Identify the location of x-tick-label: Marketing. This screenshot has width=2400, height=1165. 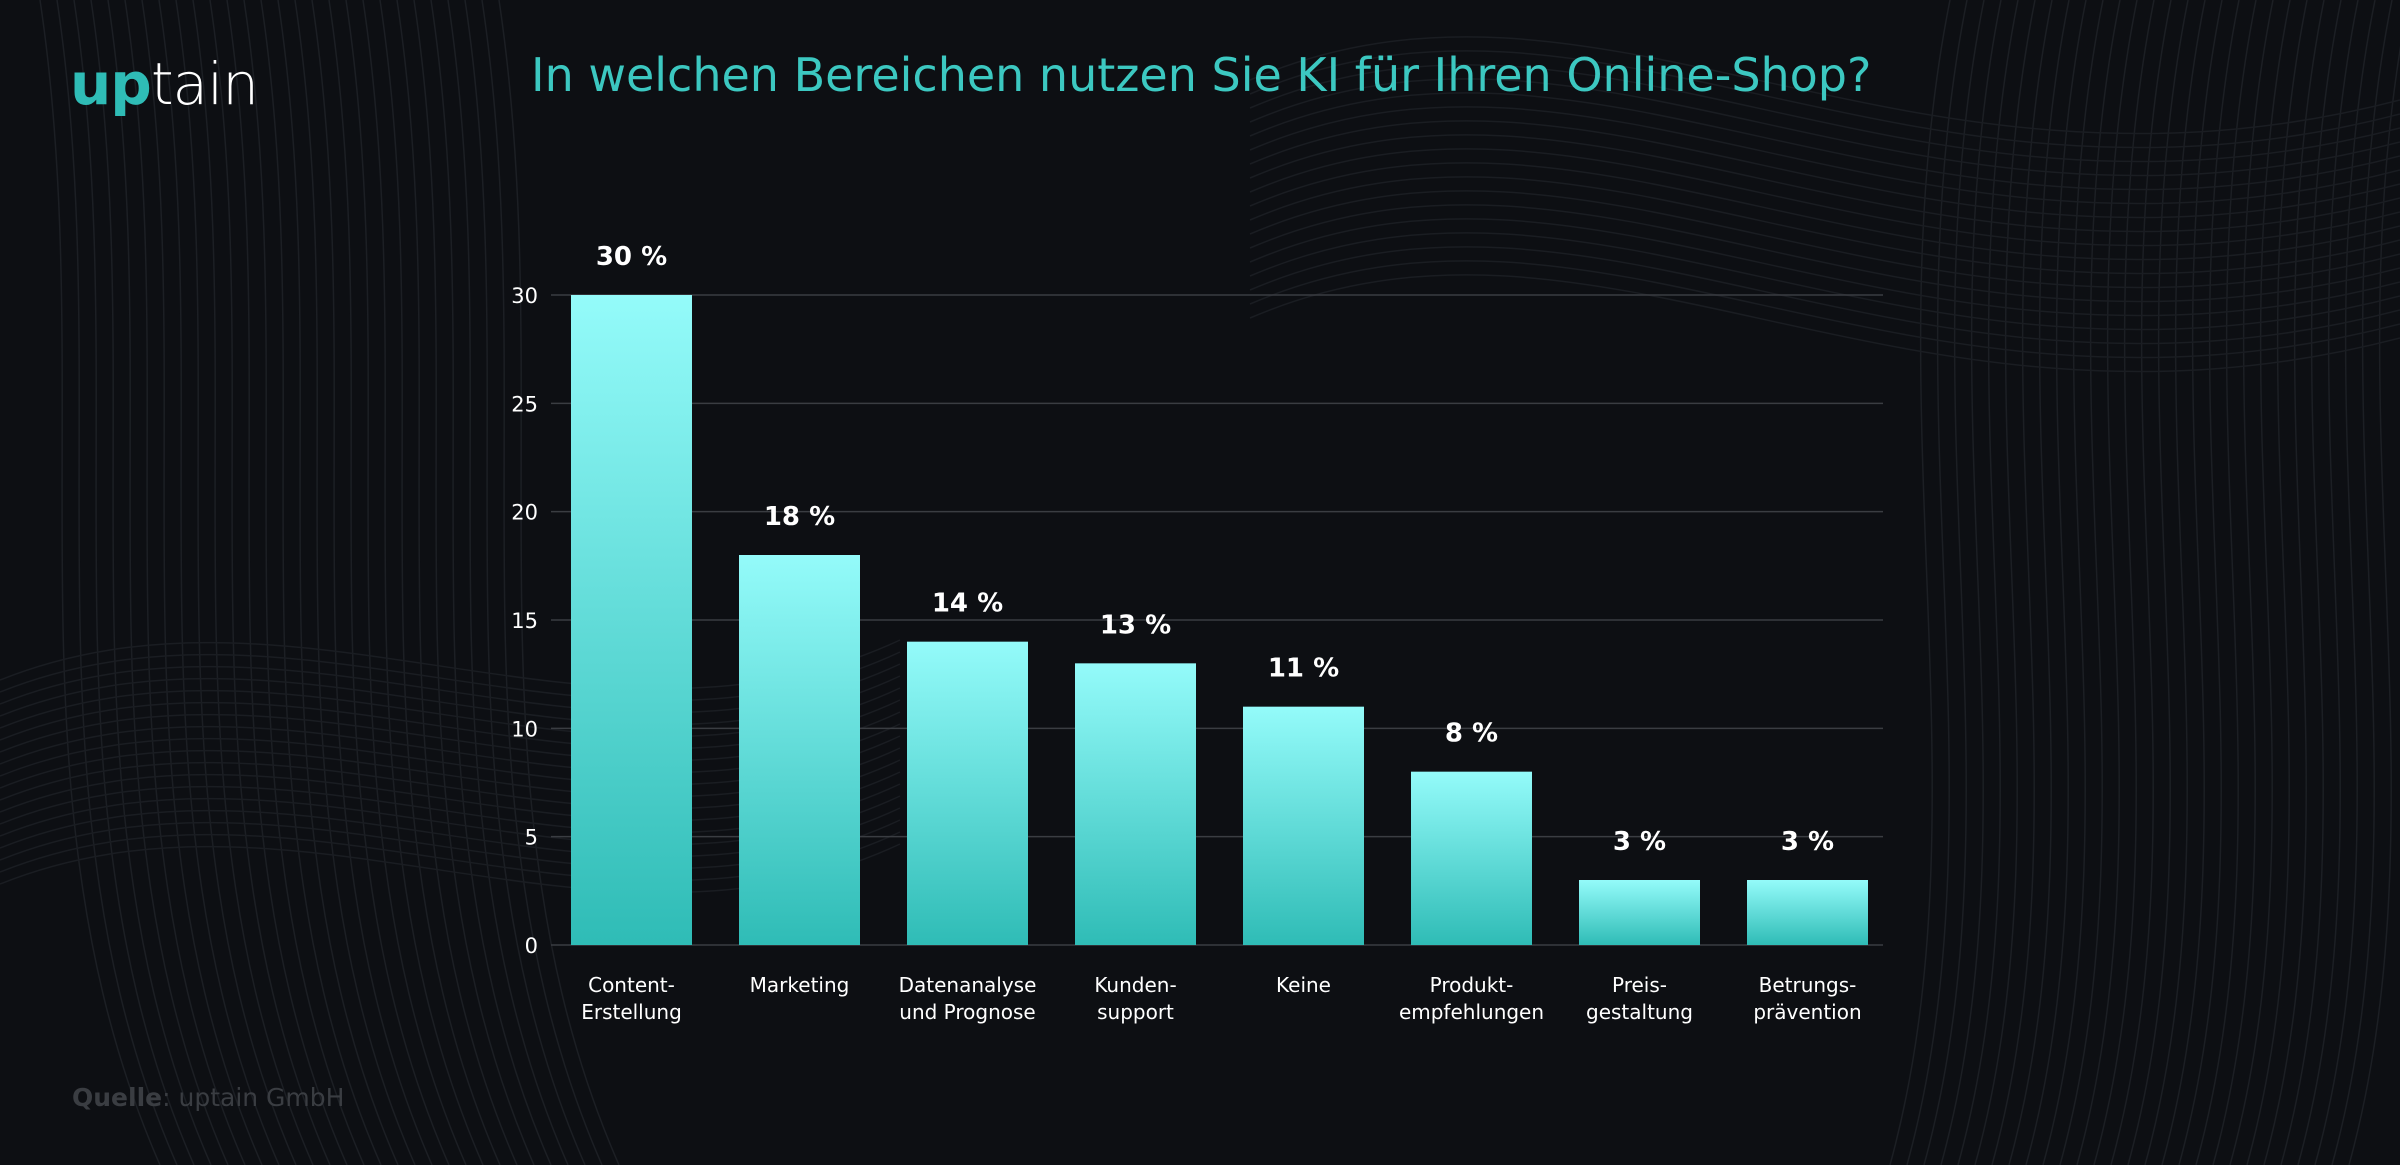
(800, 985).